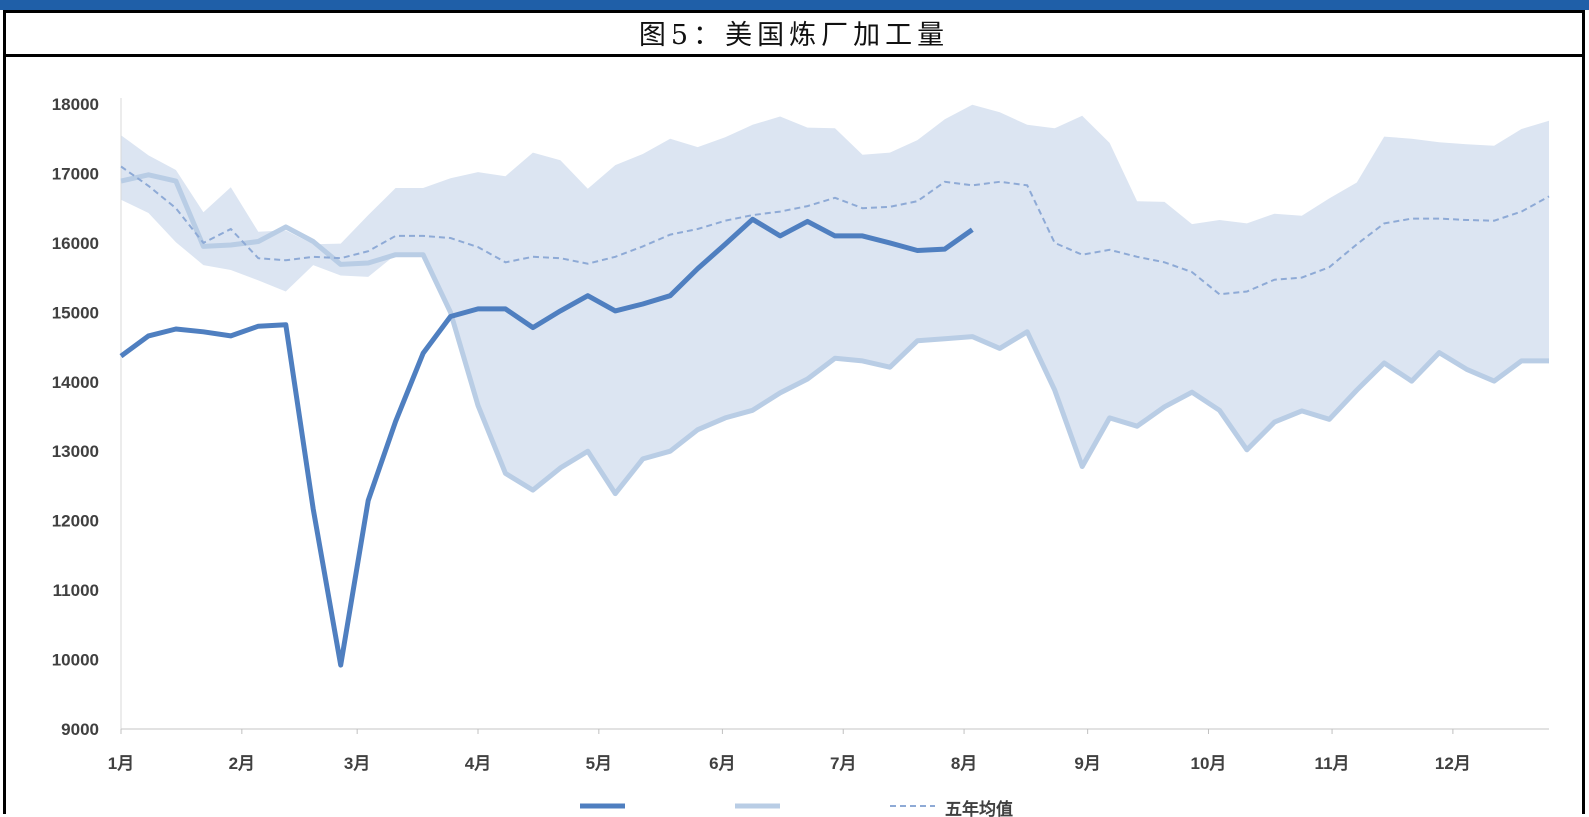  Describe the element at coordinates (75, 382) in the screenshot. I see `y-tick-label: 14000` at that location.